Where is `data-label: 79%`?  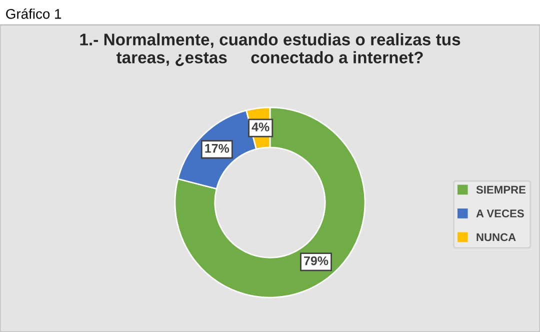
data-label: 79% is located at coordinates (316, 261).